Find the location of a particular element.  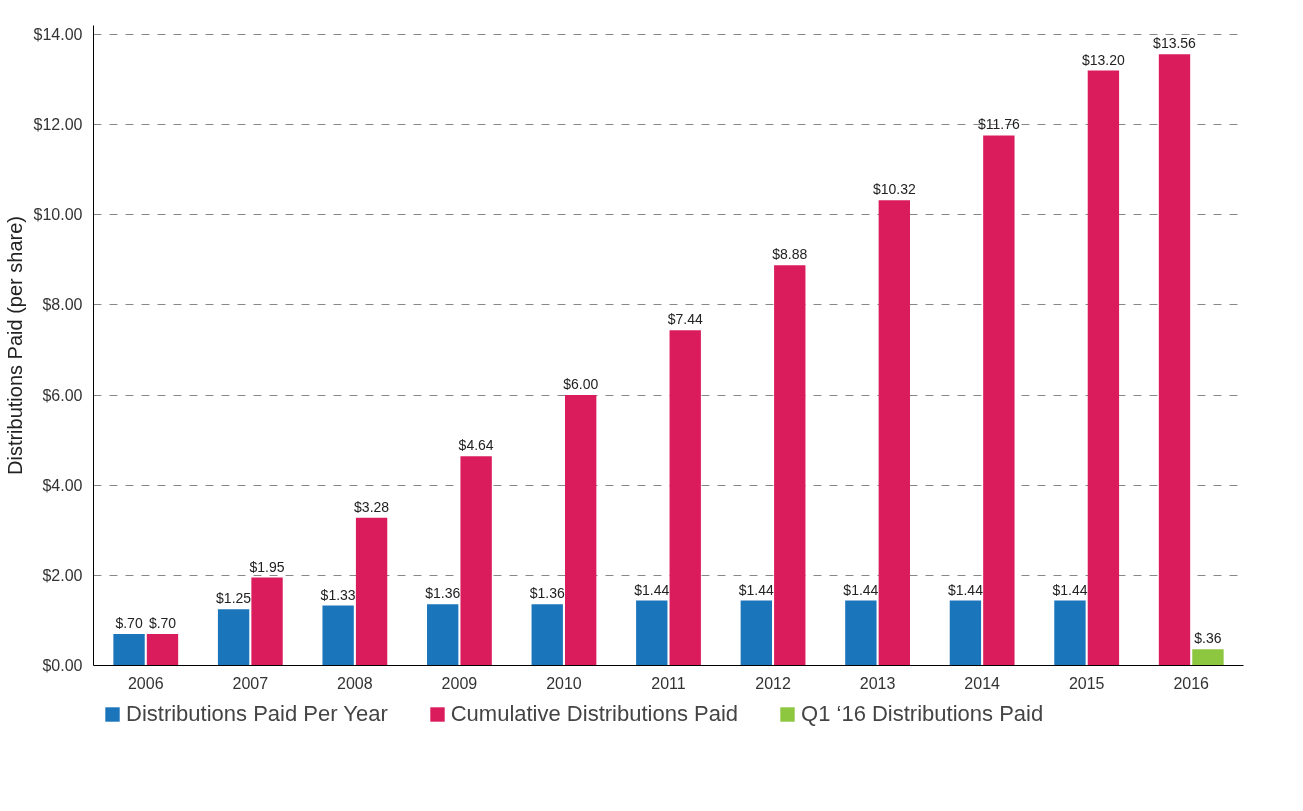

x-tick-label: 2014 is located at coordinates (982, 683).